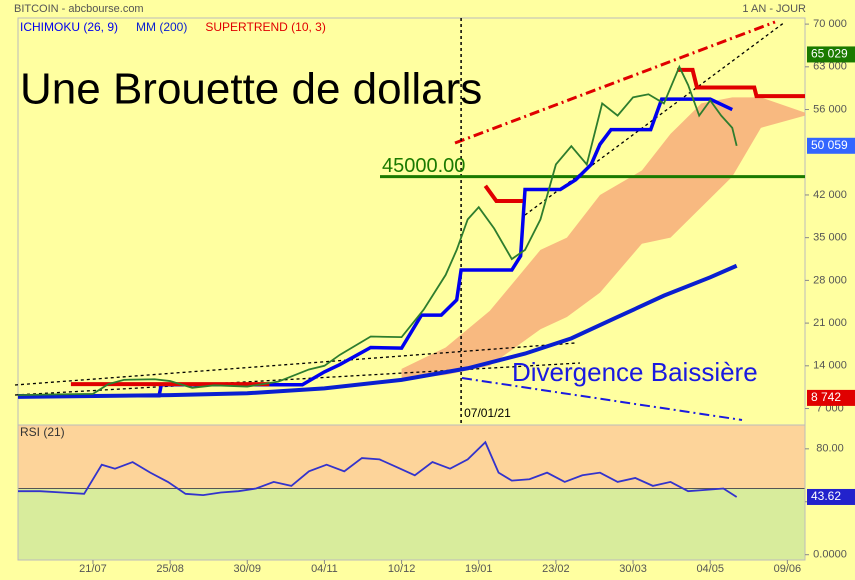 The height and width of the screenshot is (580, 855). What do you see at coordinates (826, 496) in the screenshot?
I see `rsi-last-label: 43.62` at bounding box center [826, 496].